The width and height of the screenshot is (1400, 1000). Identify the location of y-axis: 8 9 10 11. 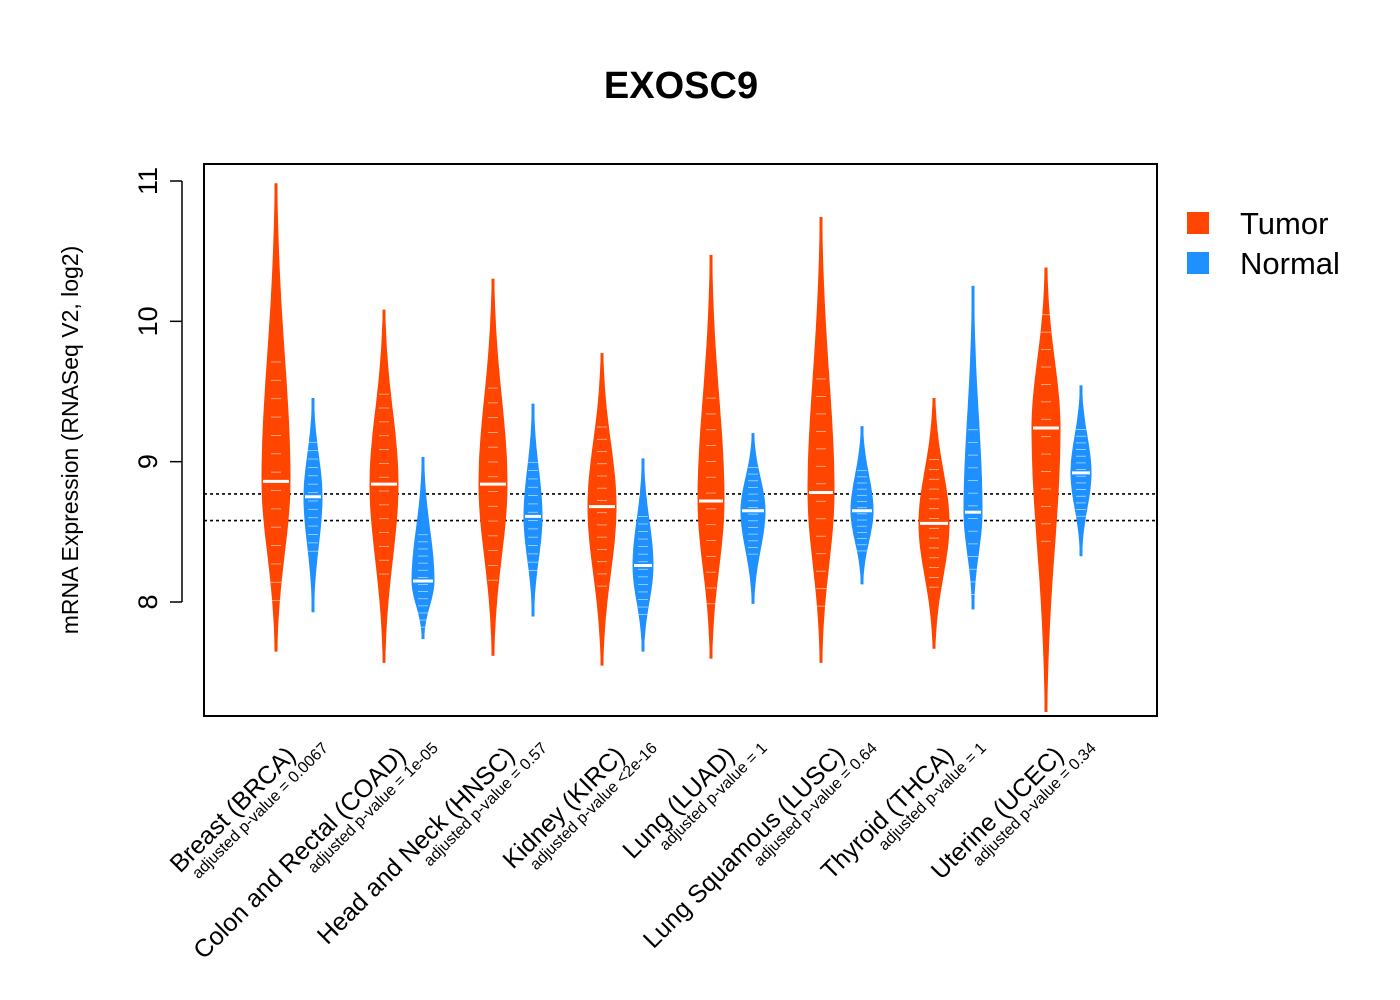
(158, 388).